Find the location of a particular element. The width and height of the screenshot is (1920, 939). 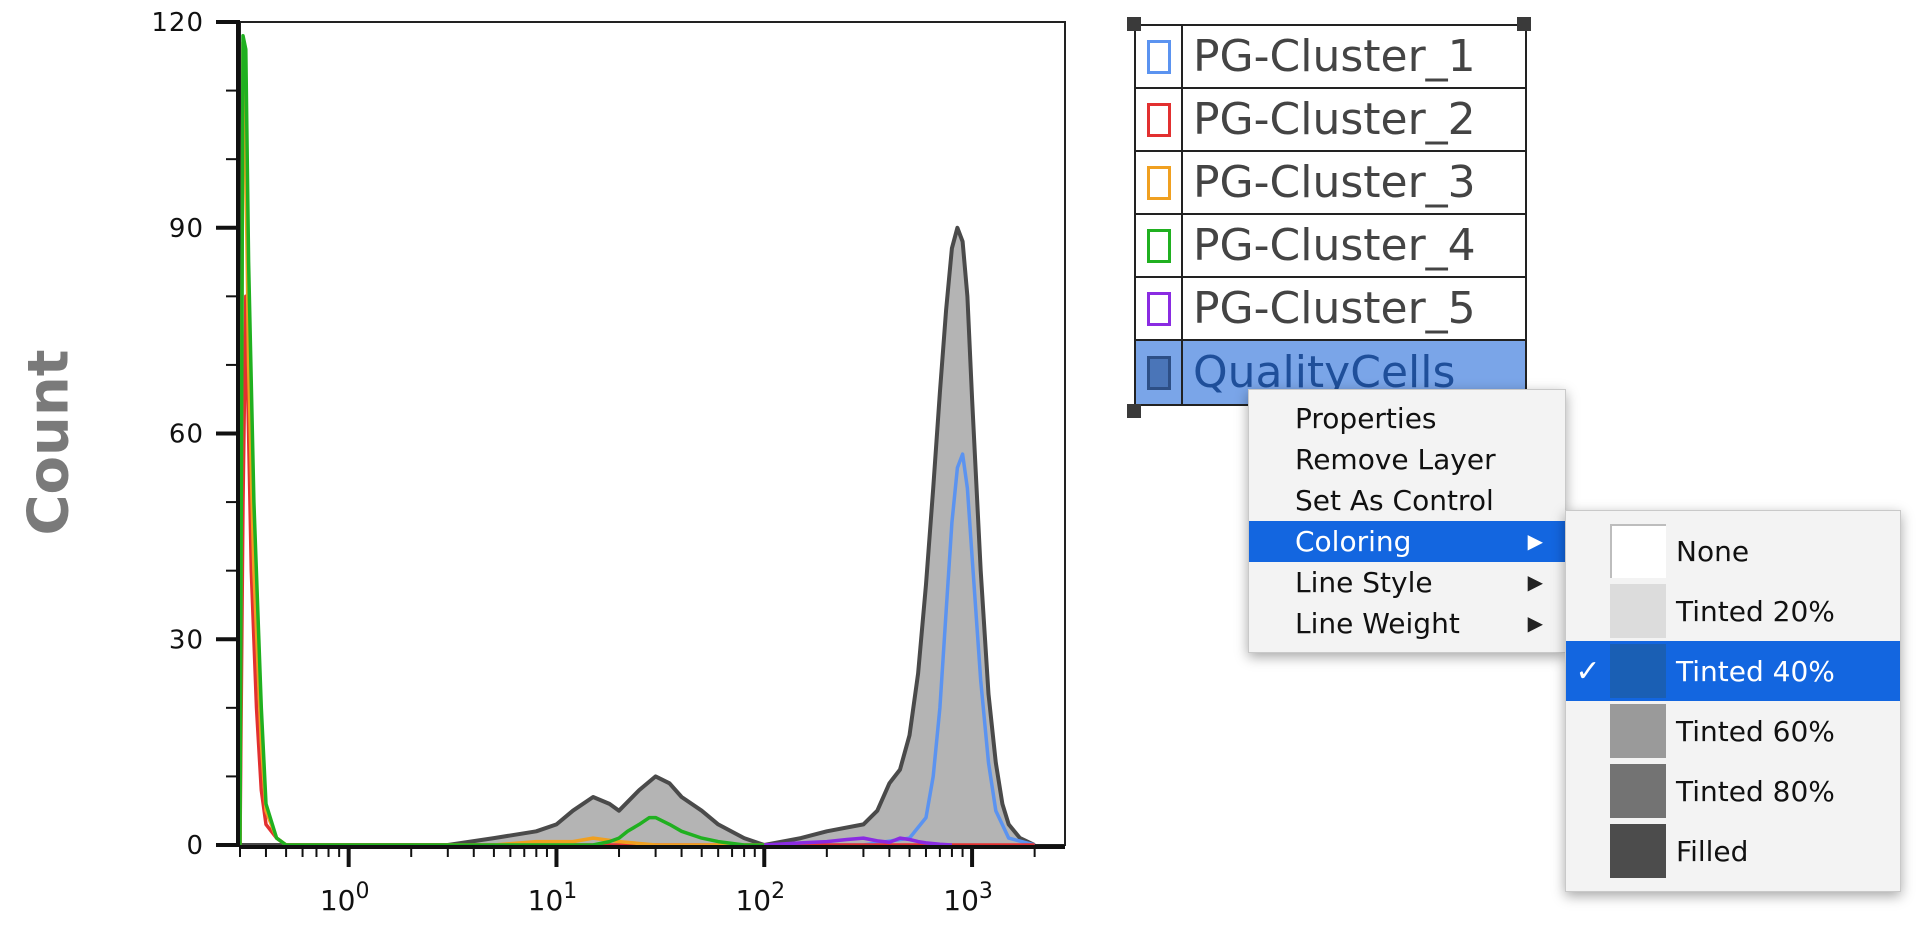

coloring-option-label: Tinted 40% is located at coordinates (1755, 671).